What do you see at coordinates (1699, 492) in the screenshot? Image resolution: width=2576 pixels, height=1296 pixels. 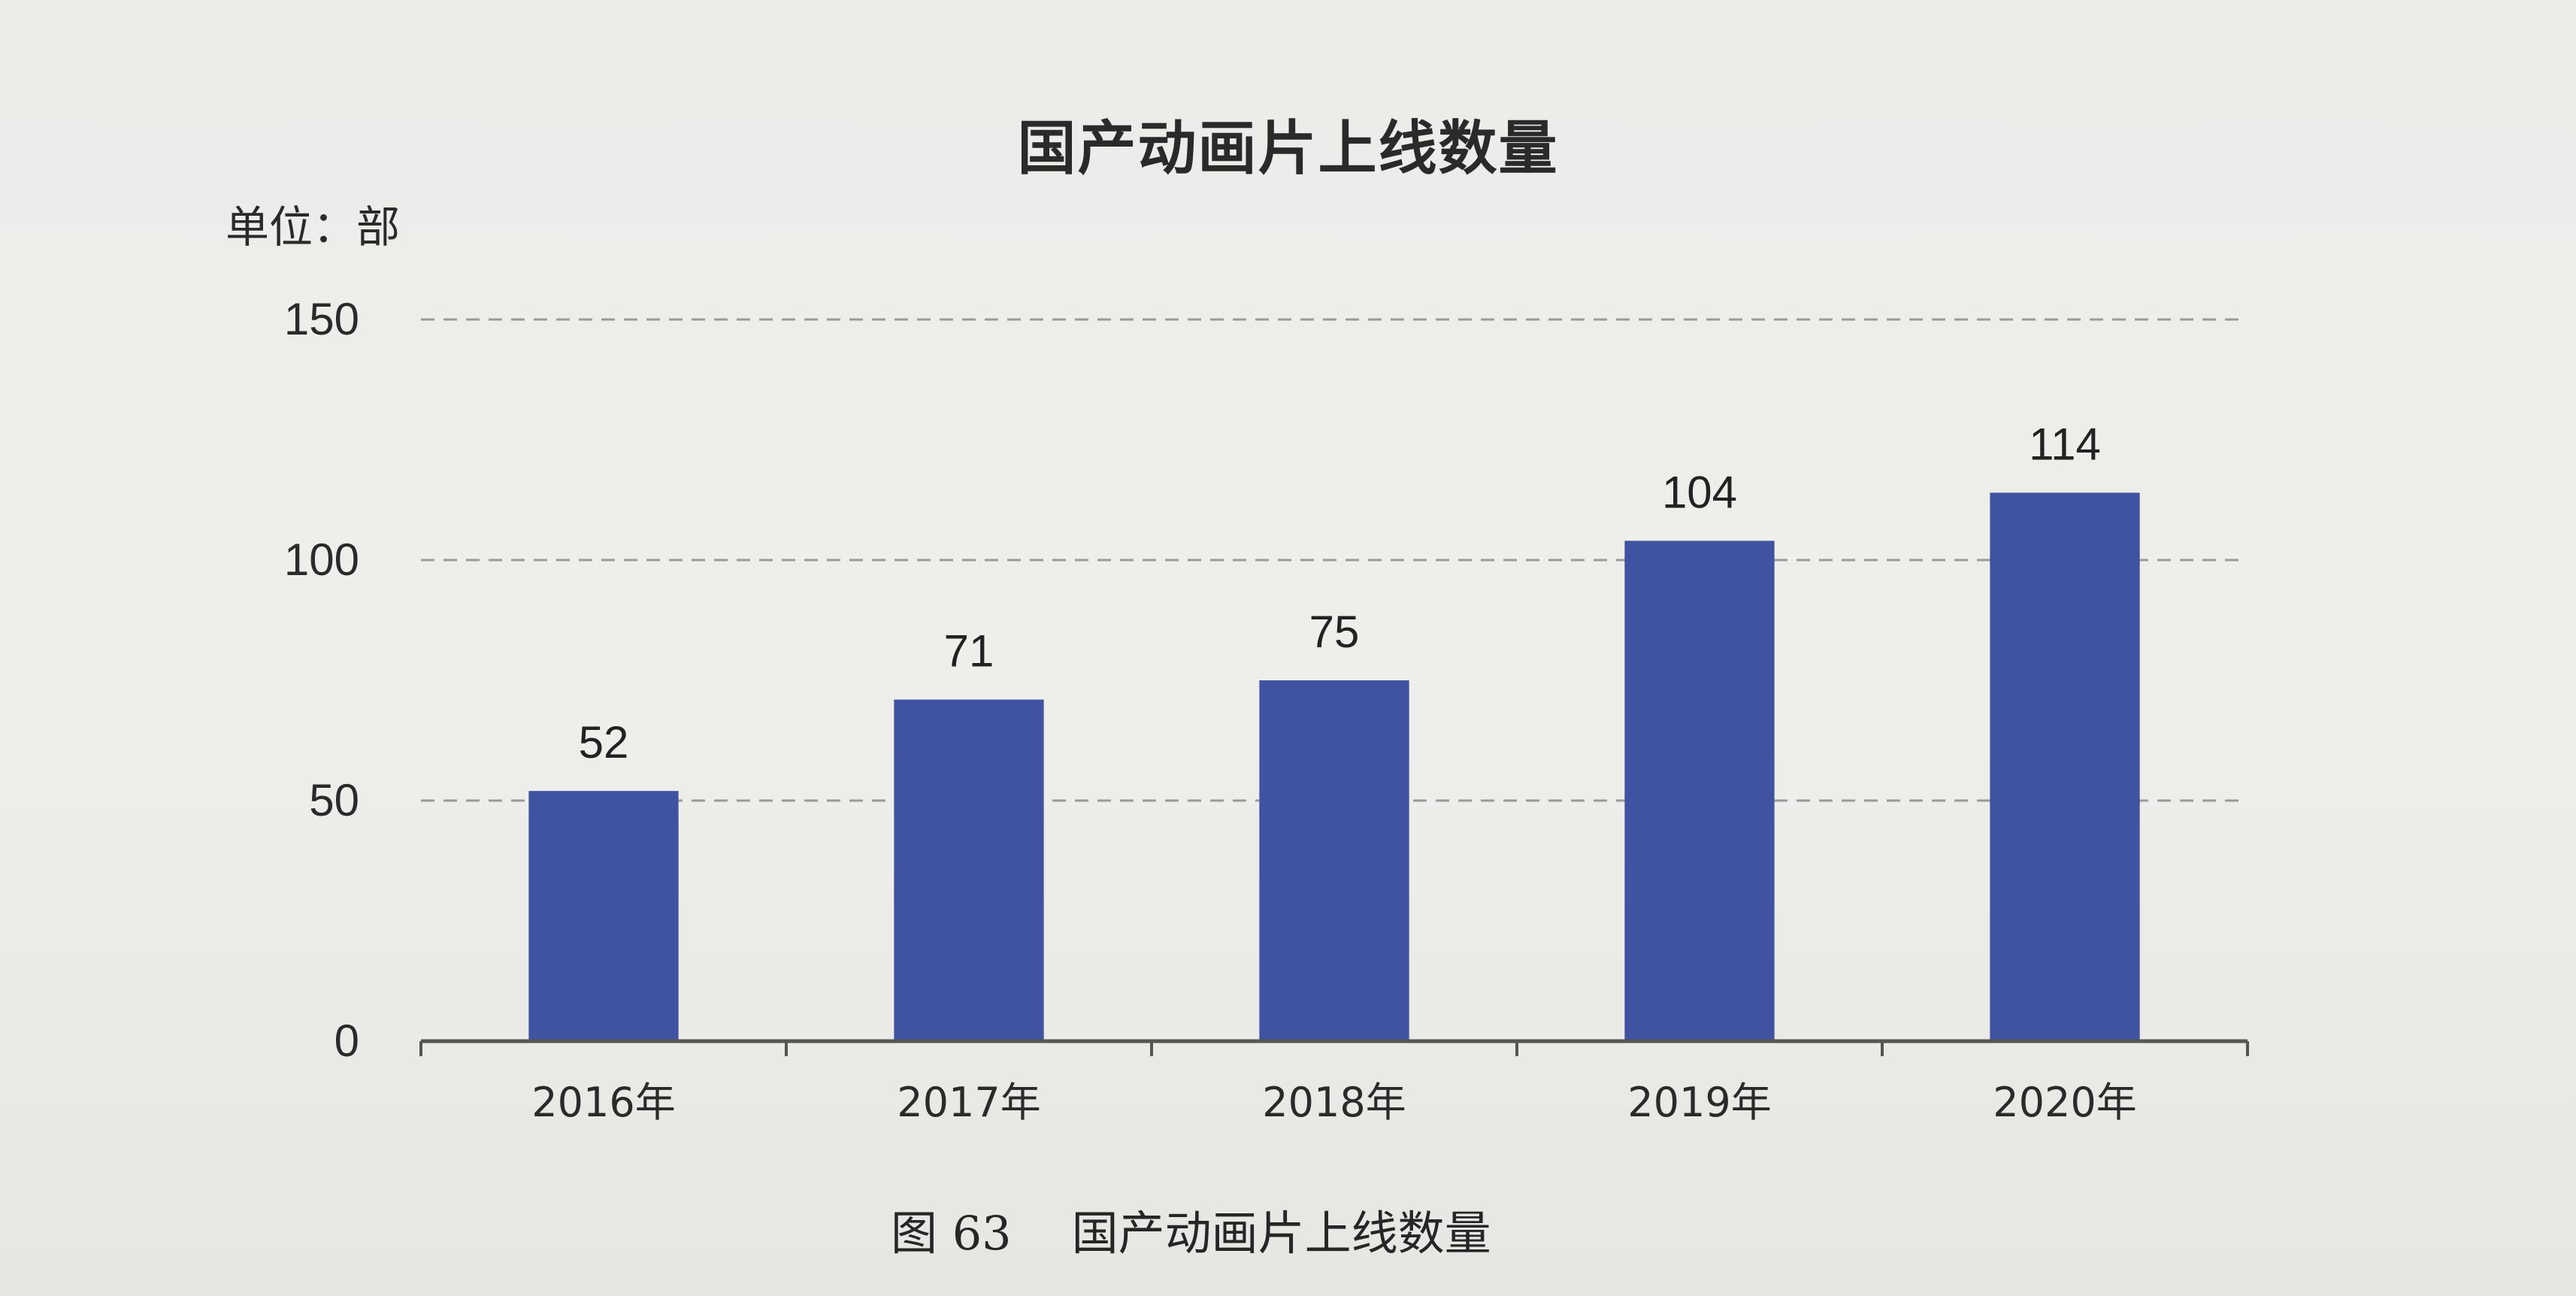 I see `value-label: 104` at bounding box center [1699, 492].